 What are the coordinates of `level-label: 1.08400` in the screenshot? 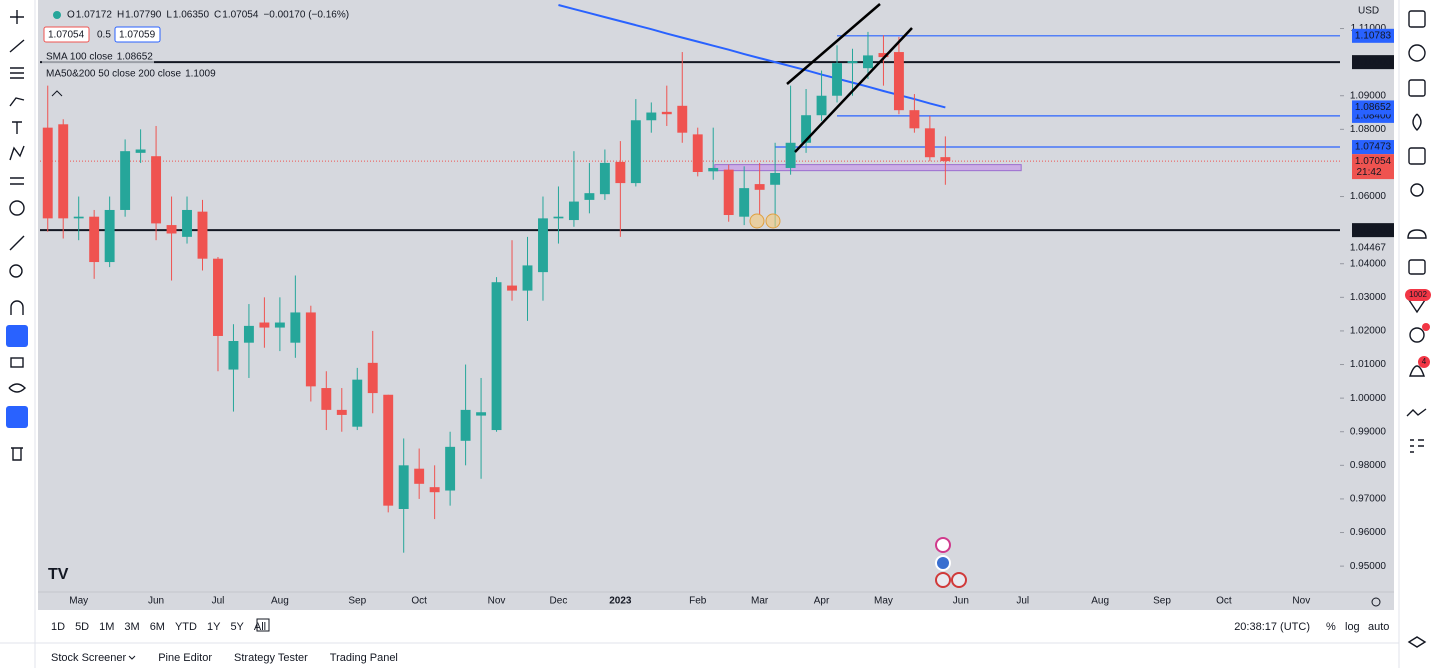 It's located at (1373, 116).